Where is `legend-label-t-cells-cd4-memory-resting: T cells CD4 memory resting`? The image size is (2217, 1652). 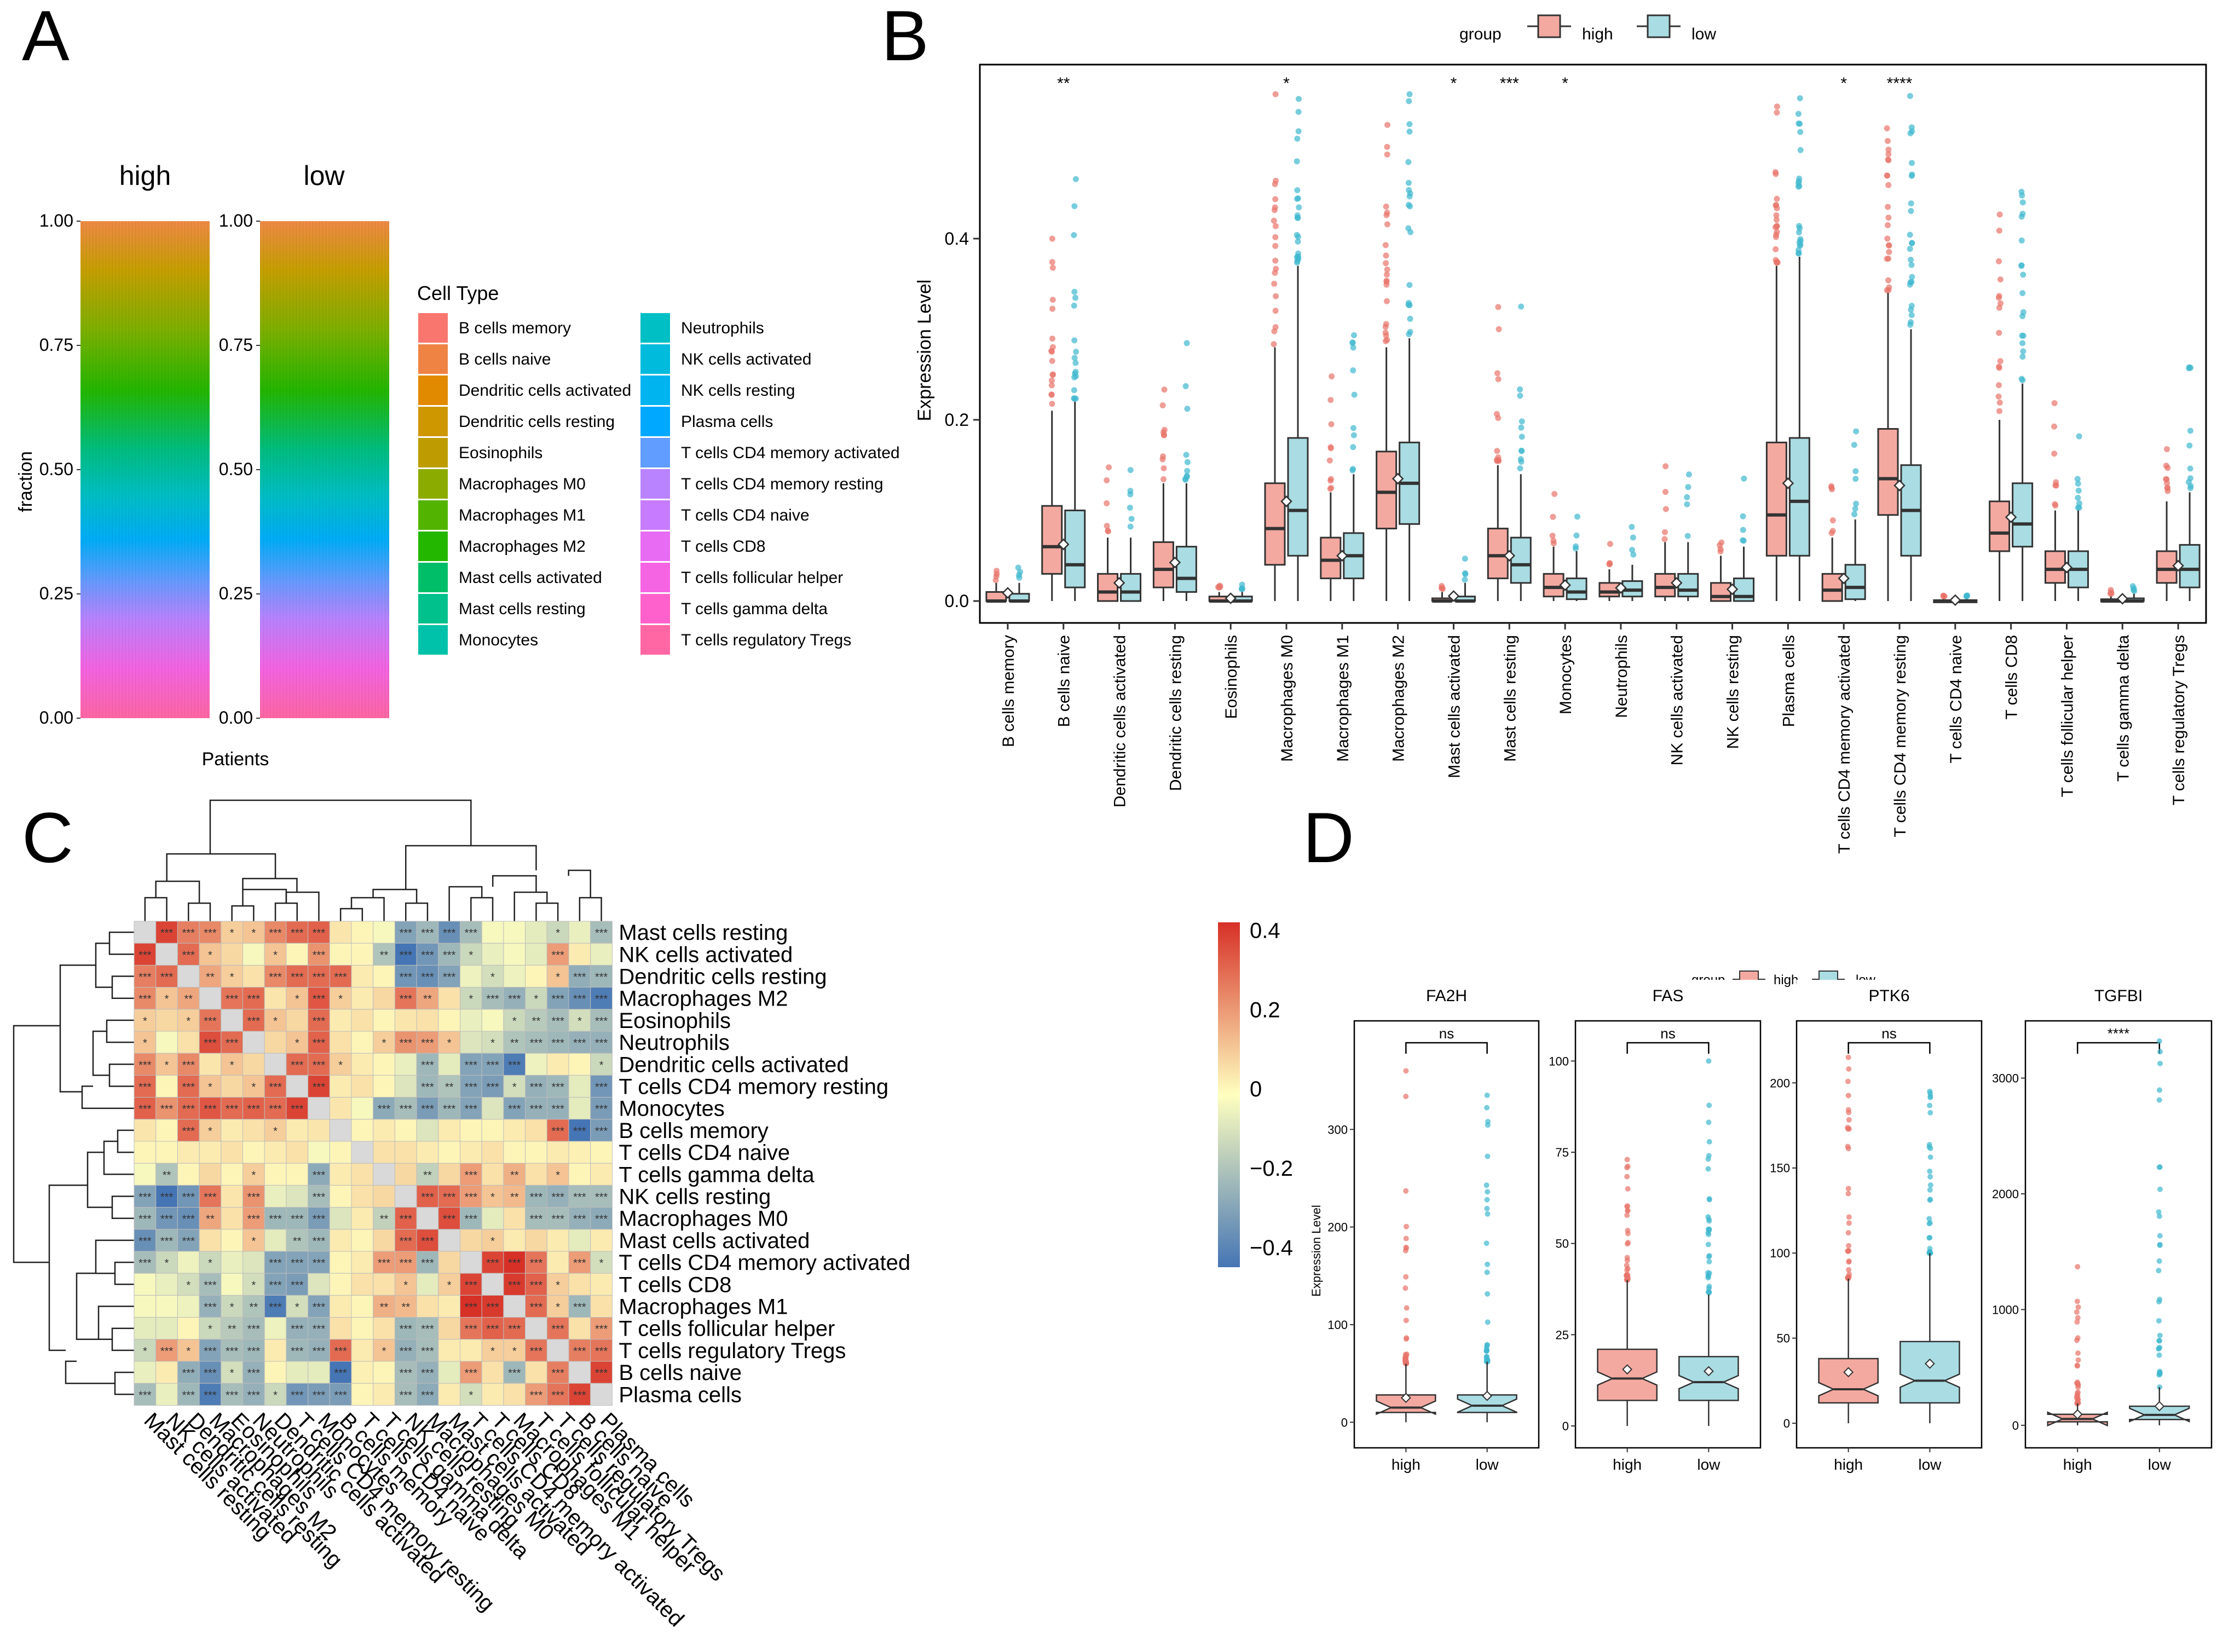 legend-label-t-cells-cd4-memory-resting: T cells CD4 memory resting is located at coordinates (783, 484).